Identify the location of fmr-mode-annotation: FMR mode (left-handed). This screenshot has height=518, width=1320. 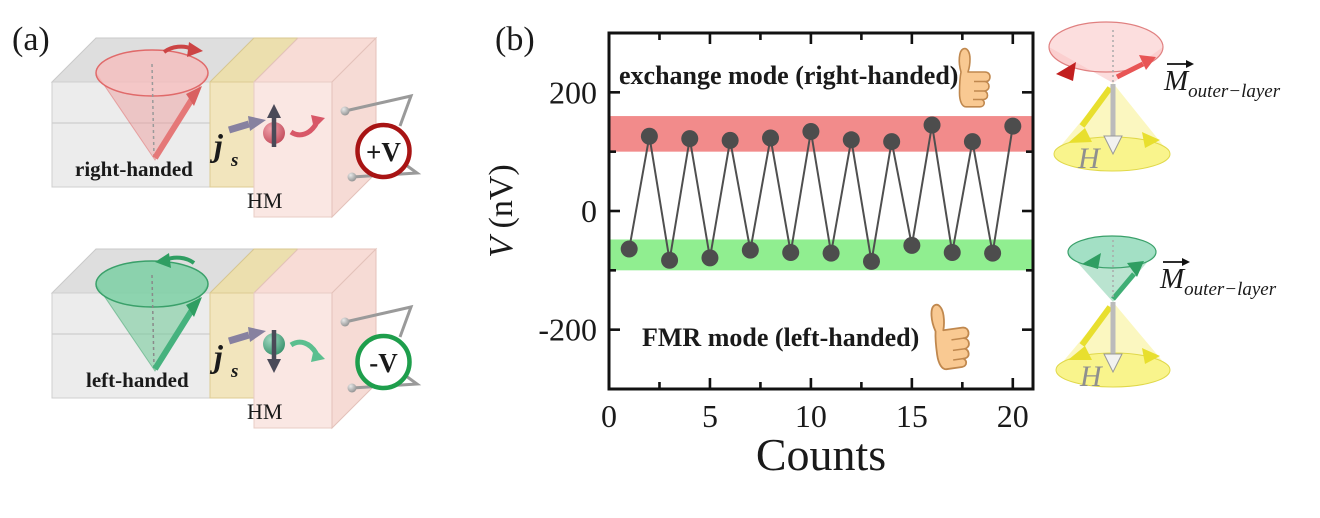
(780, 337).